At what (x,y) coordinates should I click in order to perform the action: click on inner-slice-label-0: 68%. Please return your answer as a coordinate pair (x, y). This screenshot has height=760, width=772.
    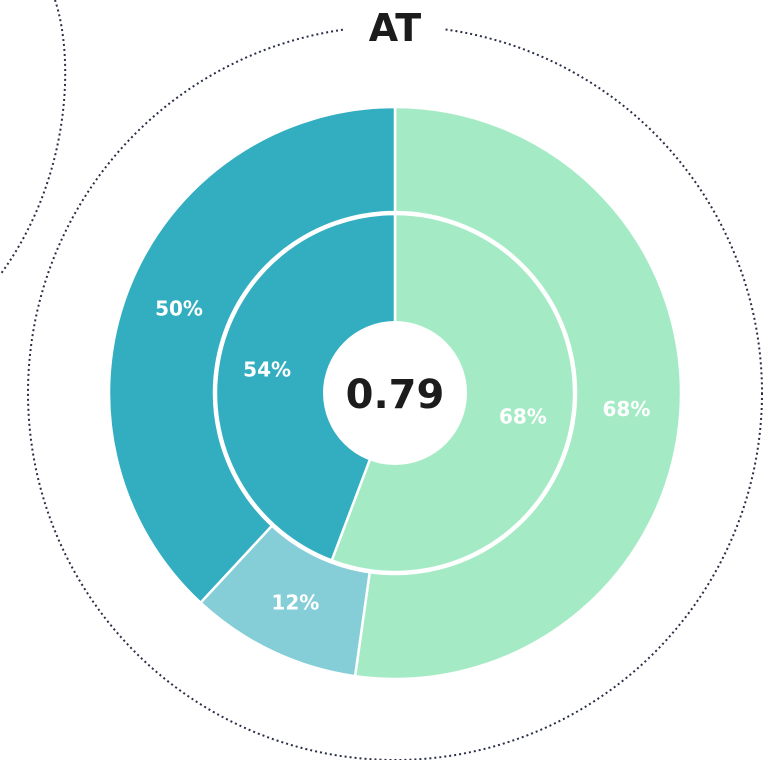
    Looking at the image, I should click on (523, 416).